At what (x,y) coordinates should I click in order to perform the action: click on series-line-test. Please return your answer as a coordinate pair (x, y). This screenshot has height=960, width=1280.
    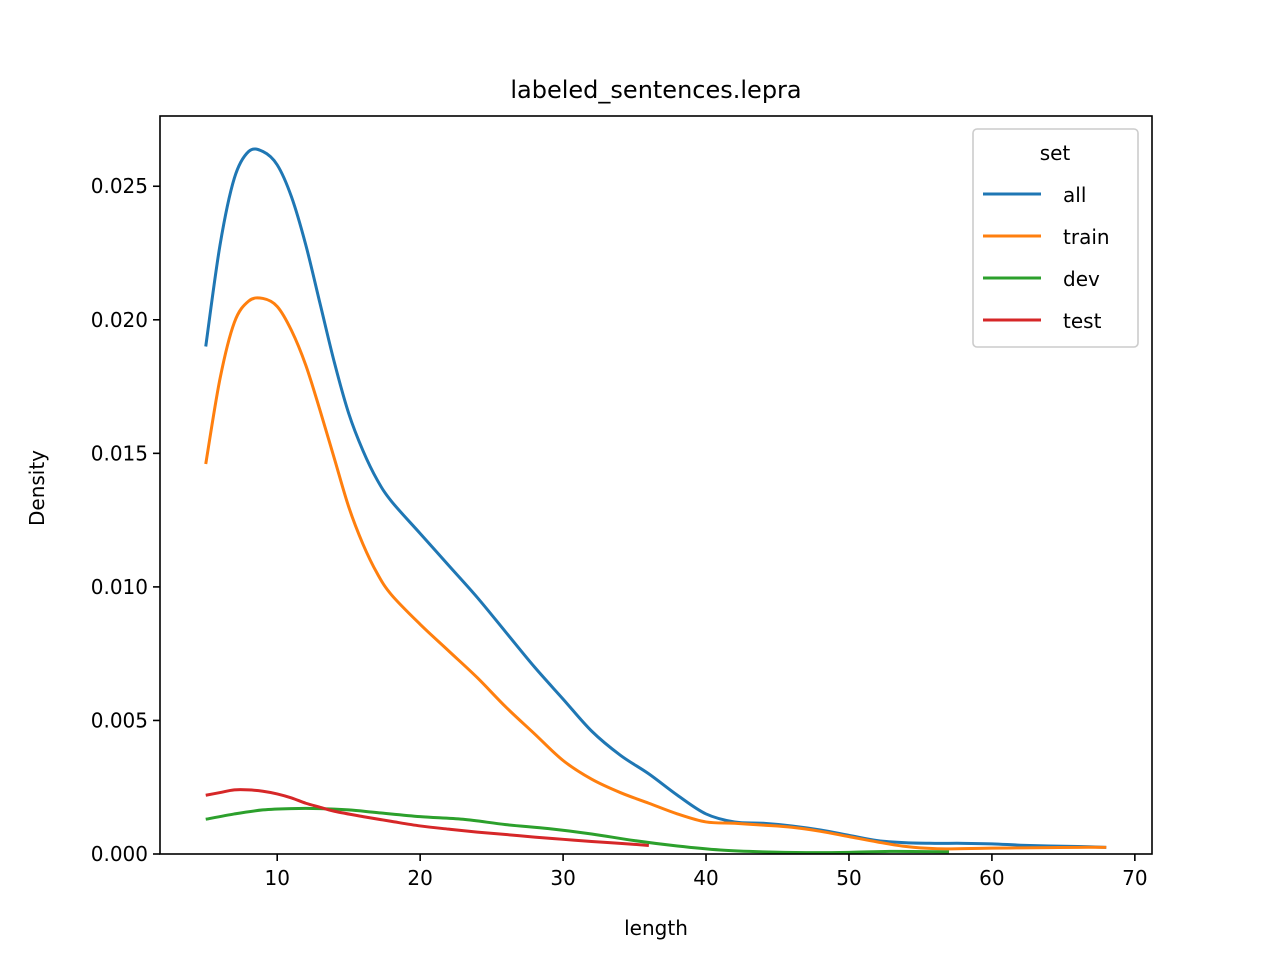
    Looking at the image, I should click on (427, 817).